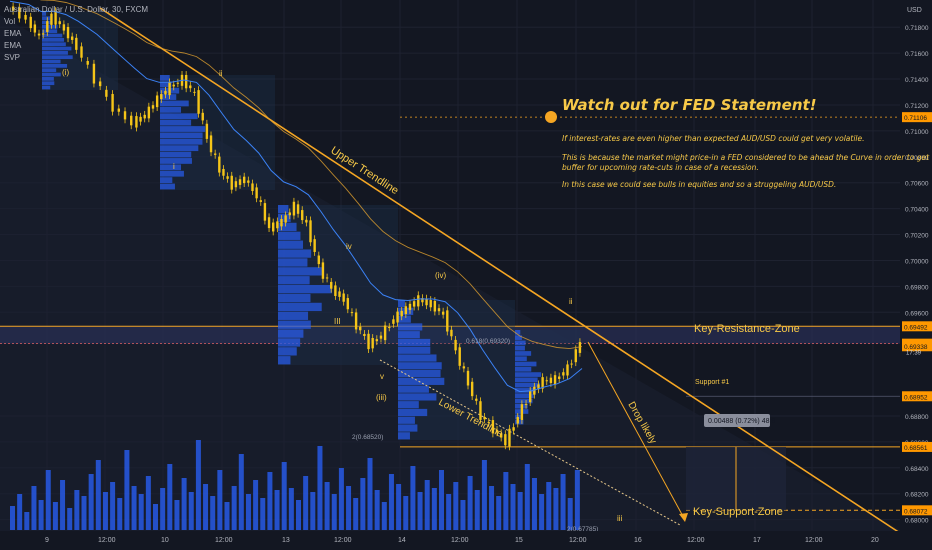 This screenshot has height=550, width=932. I want to click on time-axis-bg, so click(466, 540).